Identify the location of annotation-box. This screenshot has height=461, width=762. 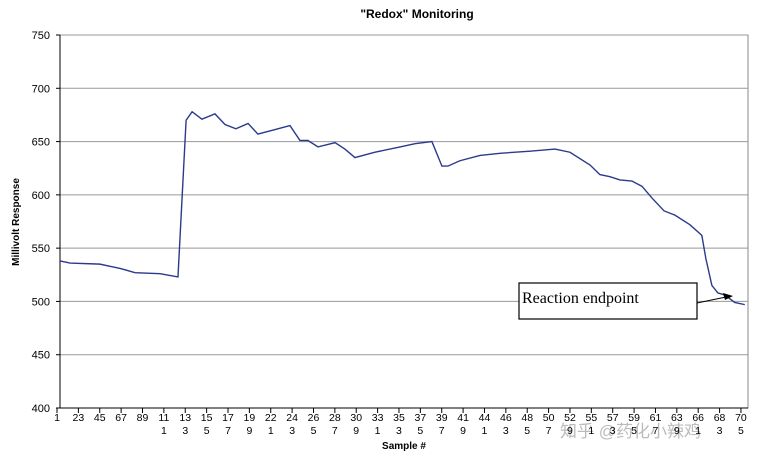
(608, 301).